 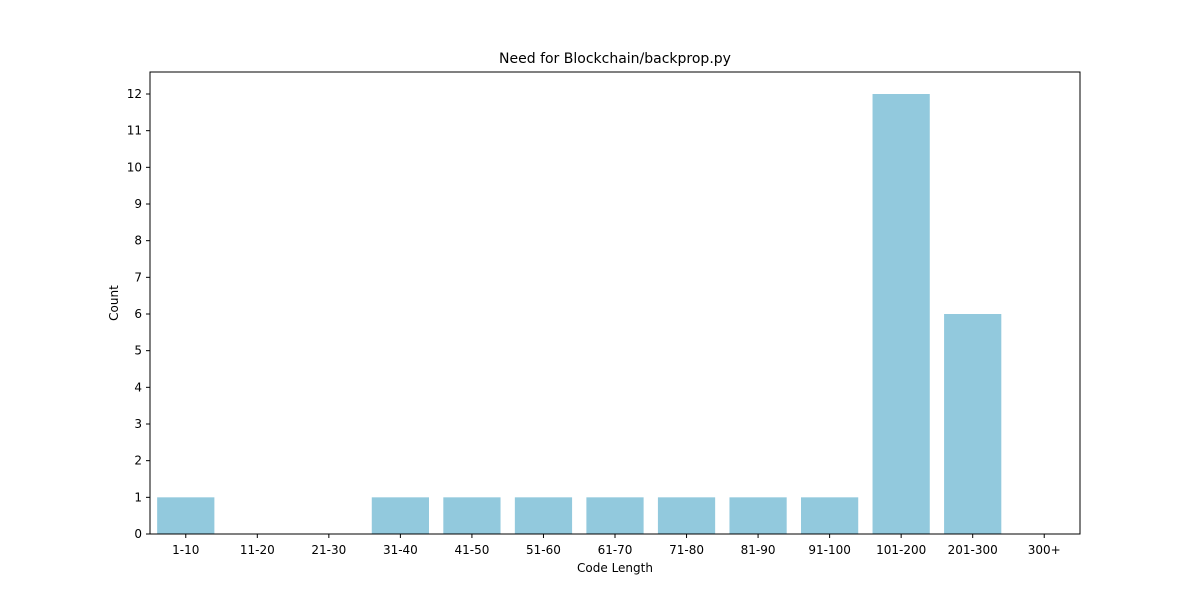 I want to click on y-tick-label: 0, so click(x=138, y=534).